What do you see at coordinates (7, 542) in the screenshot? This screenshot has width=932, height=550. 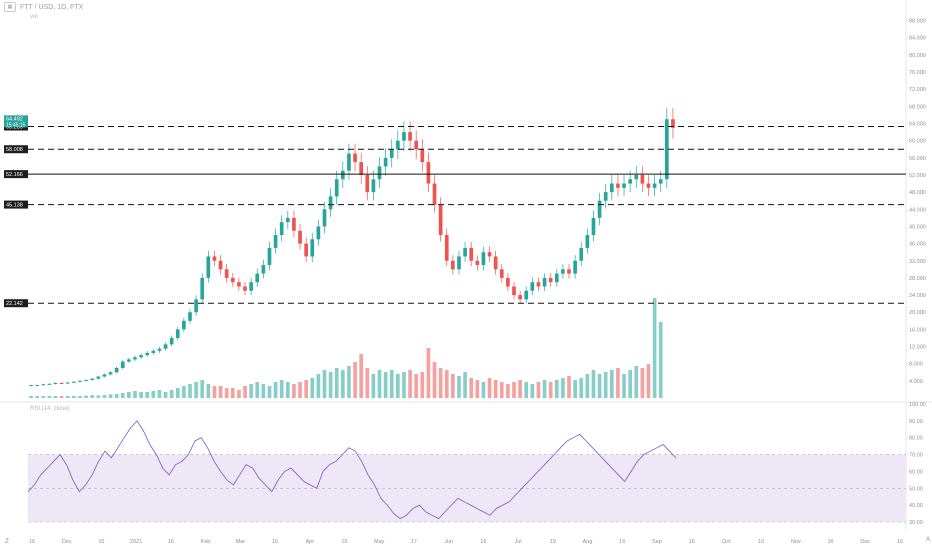 I see `timezone-button: Z` at bounding box center [7, 542].